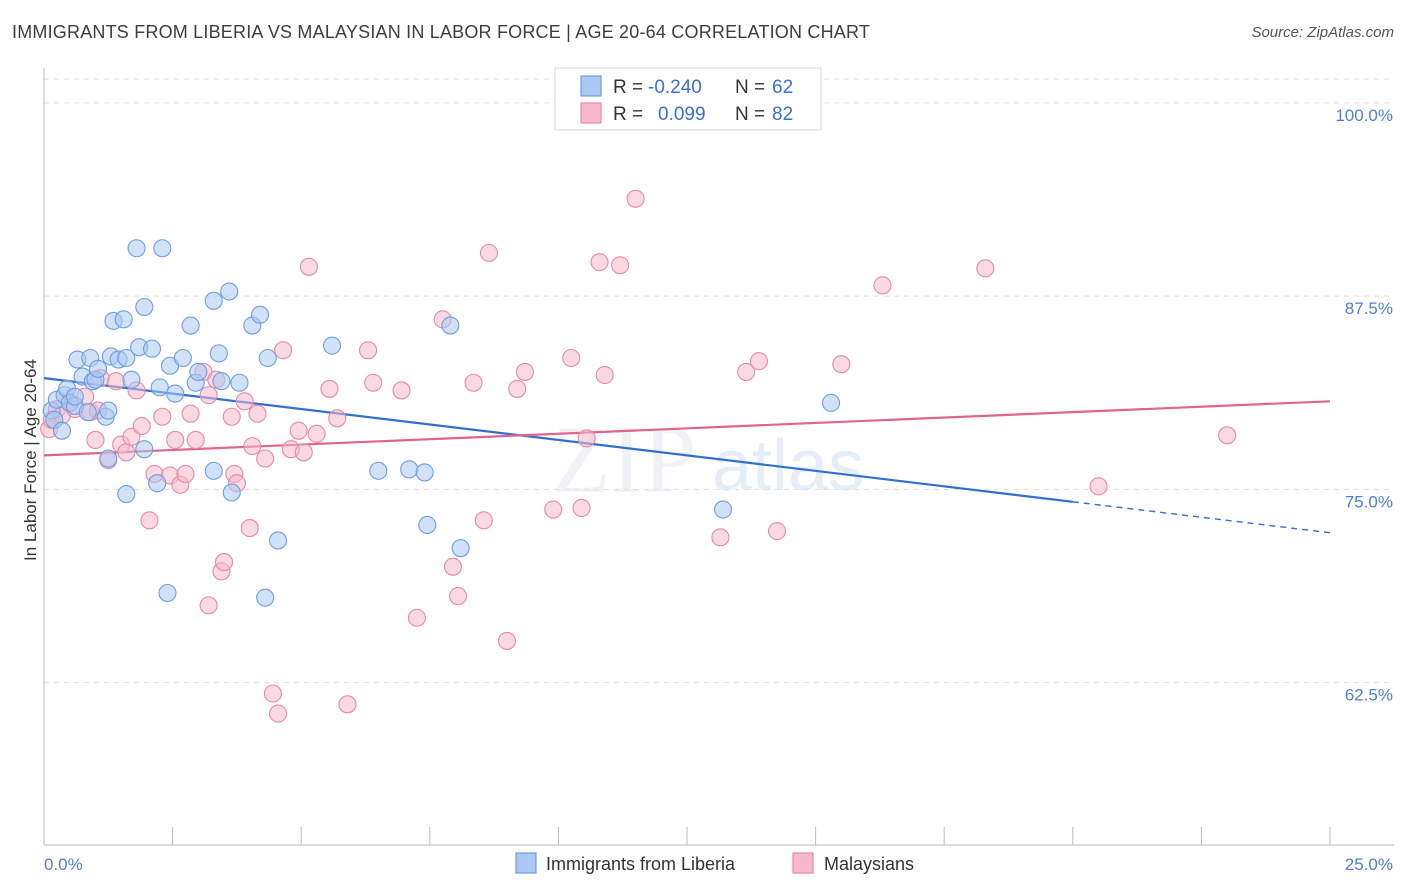 Image resolution: width=1406 pixels, height=892 pixels. What do you see at coordinates (1369, 695) in the screenshot?
I see `y-tick-label: 62.5%` at bounding box center [1369, 695].